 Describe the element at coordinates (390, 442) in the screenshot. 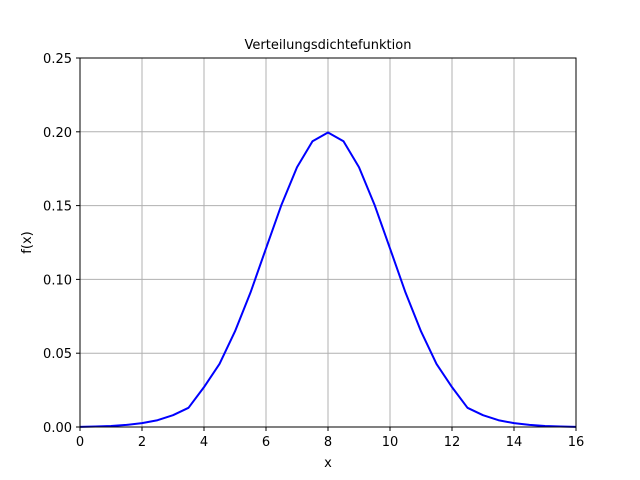

I see `x-tick-label: 10` at that location.